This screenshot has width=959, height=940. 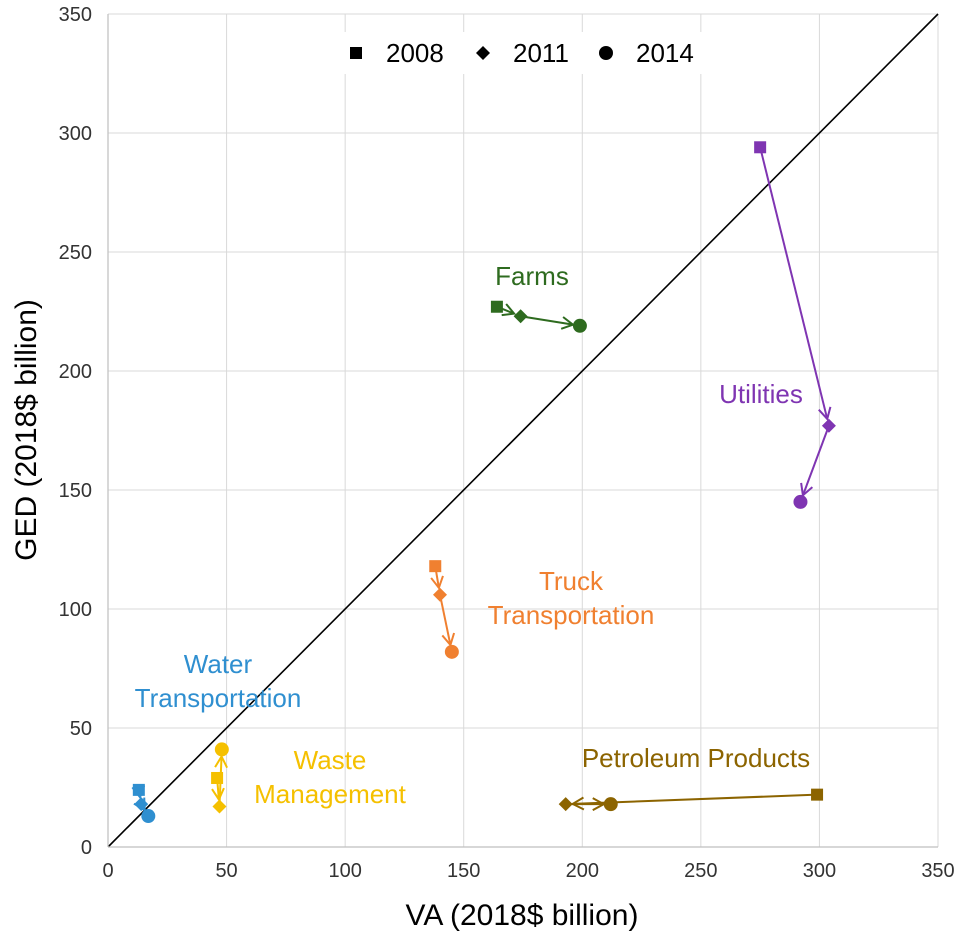 What do you see at coordinates (761, 394) in the screenshot?
I see `series-label: Utilities` at bounding box center [761, 394].